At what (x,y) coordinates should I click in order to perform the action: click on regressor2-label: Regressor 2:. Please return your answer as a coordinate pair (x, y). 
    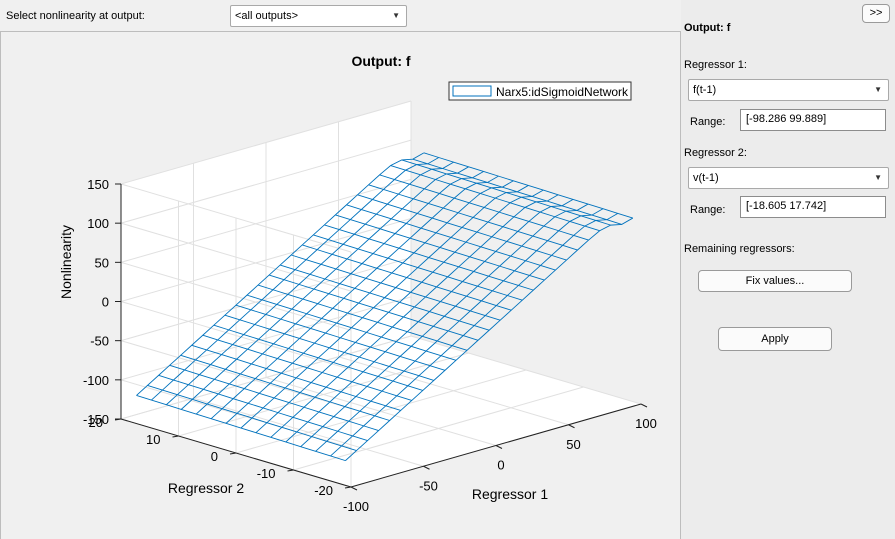
    Looking at the image, I should click on (715, 153).